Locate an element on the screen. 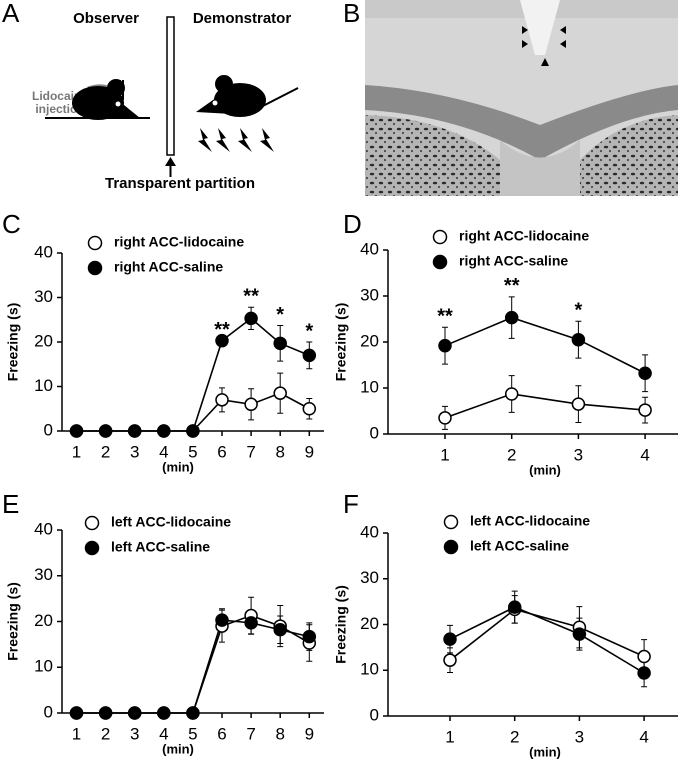  partition-arrowhead is located at coordinates (170, 161).